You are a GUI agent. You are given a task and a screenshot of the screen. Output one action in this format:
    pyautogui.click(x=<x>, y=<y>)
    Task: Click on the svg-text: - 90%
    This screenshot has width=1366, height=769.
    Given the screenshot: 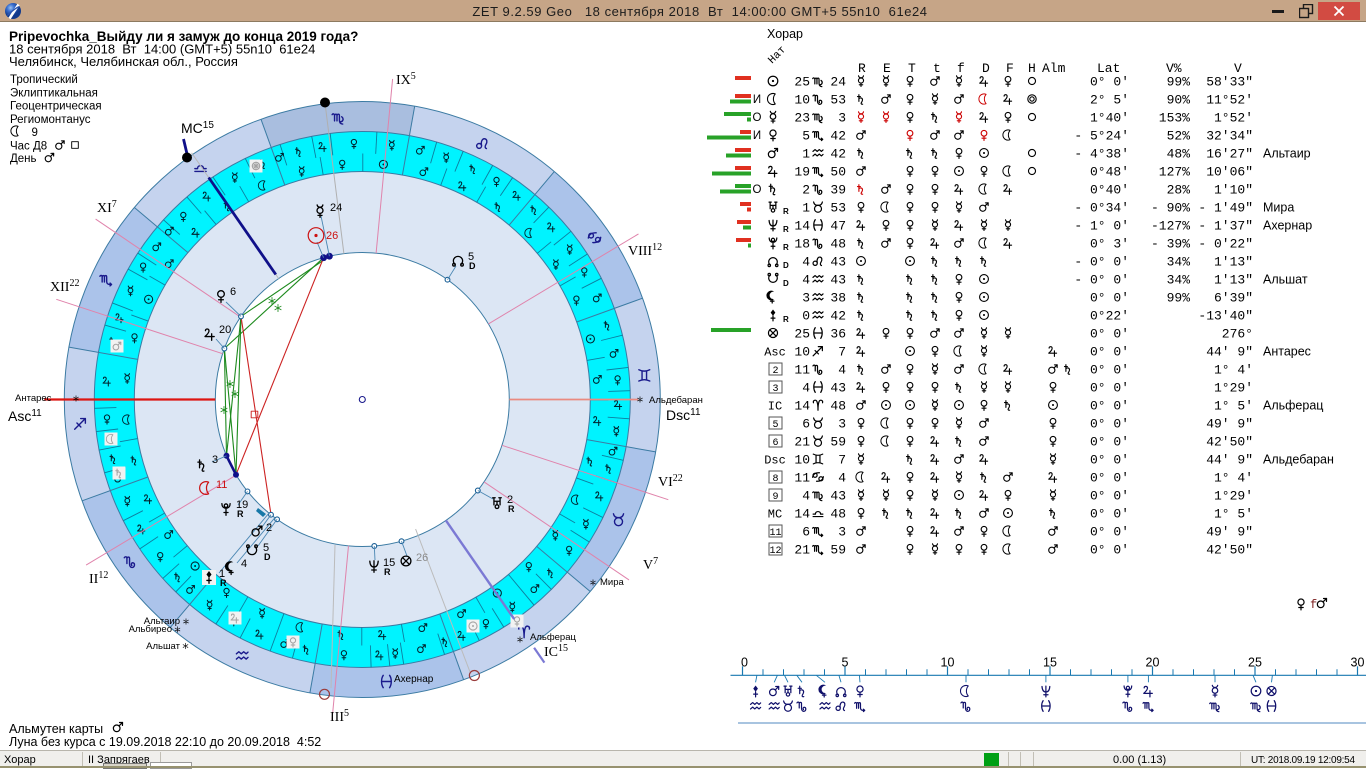 What is the action you would take?
    pyautogui.click(x=1170, y=208)
    